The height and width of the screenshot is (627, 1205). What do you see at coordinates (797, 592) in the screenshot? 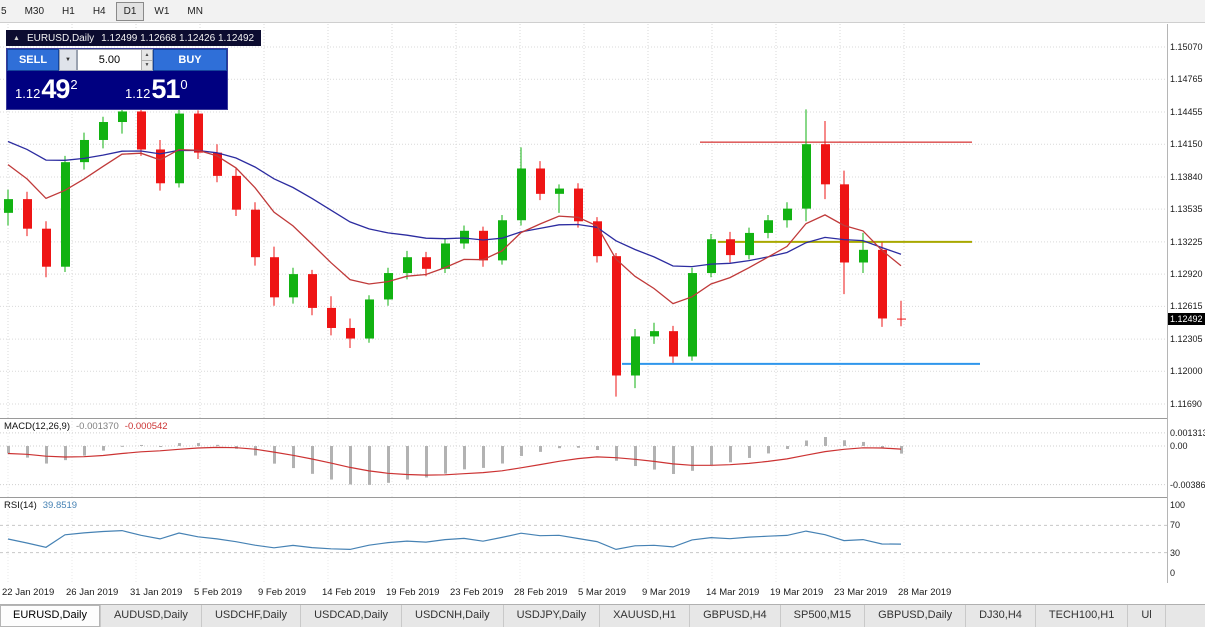
I see `date-label: 19 Mar 2019` at bounding box center [797, 592].